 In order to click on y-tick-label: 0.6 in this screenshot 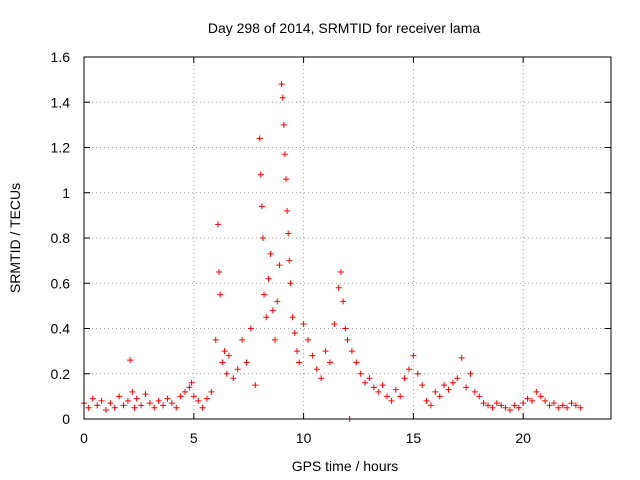, I will do `click(61, 283)`.